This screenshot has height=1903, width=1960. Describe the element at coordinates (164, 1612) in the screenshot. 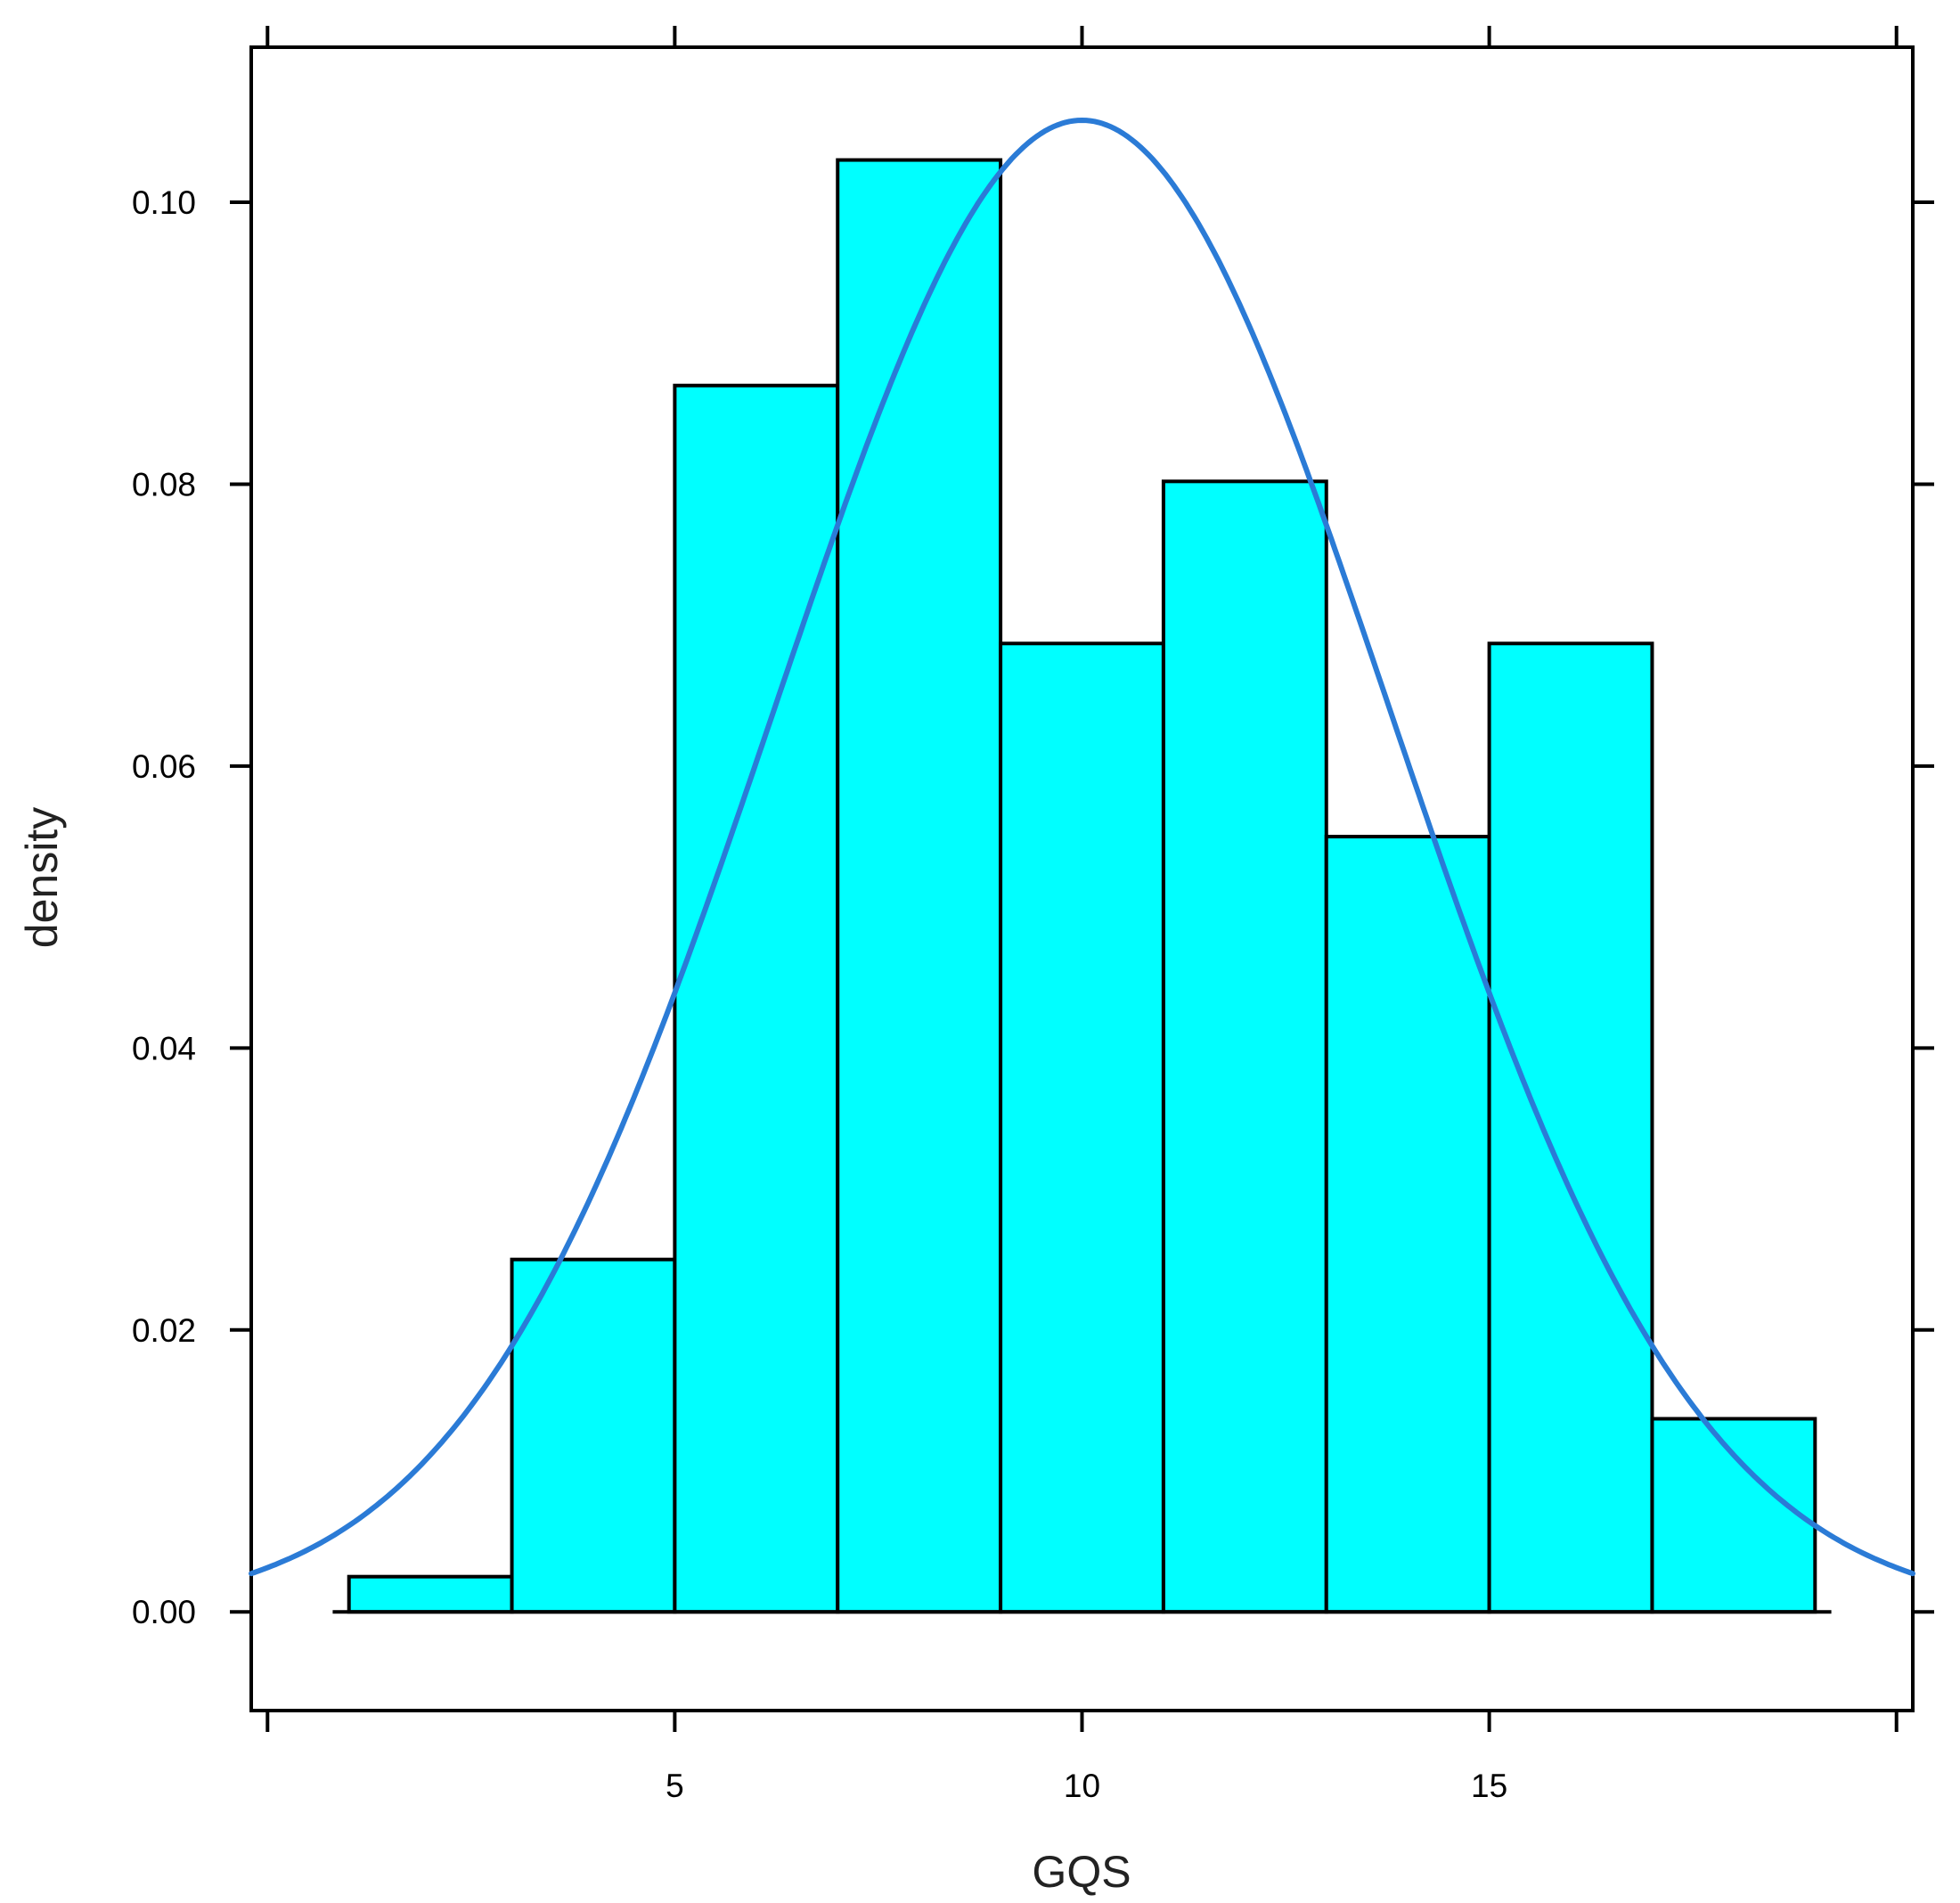

I see `y-tick-label: 0.00` at that location.